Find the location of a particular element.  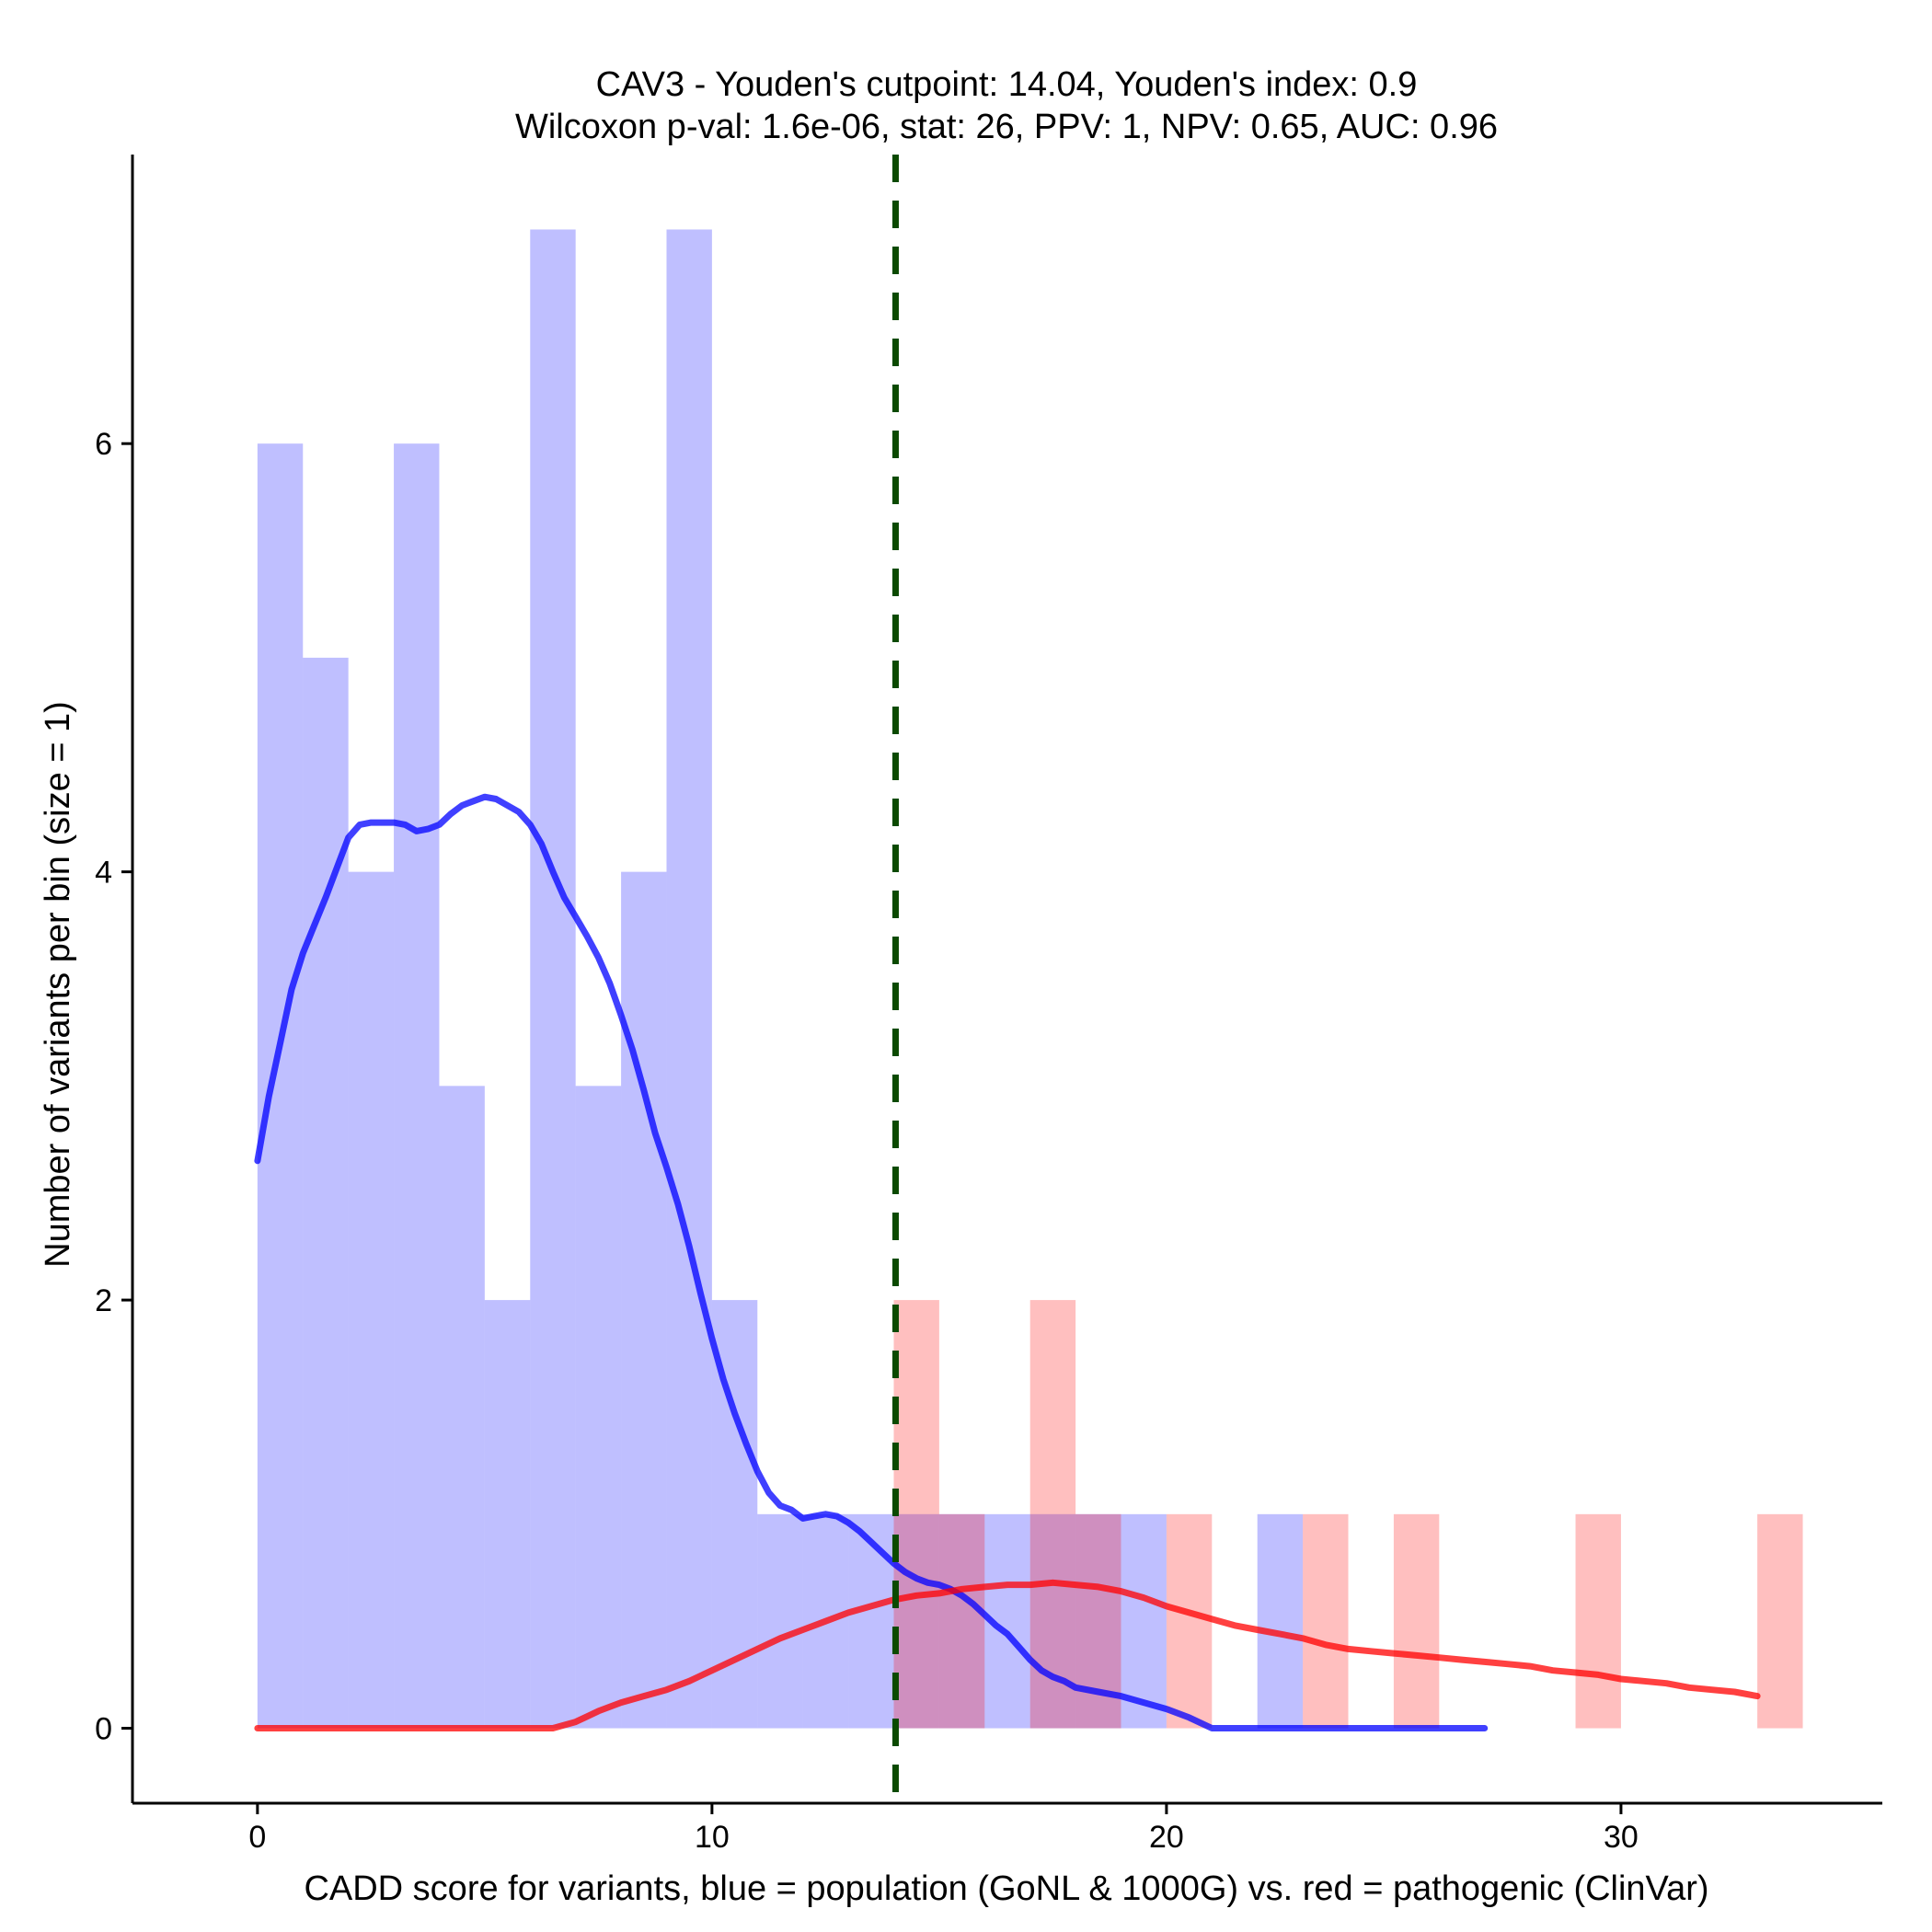

x-tick-label-30: 30 is located at coordinates (1621, 1837).